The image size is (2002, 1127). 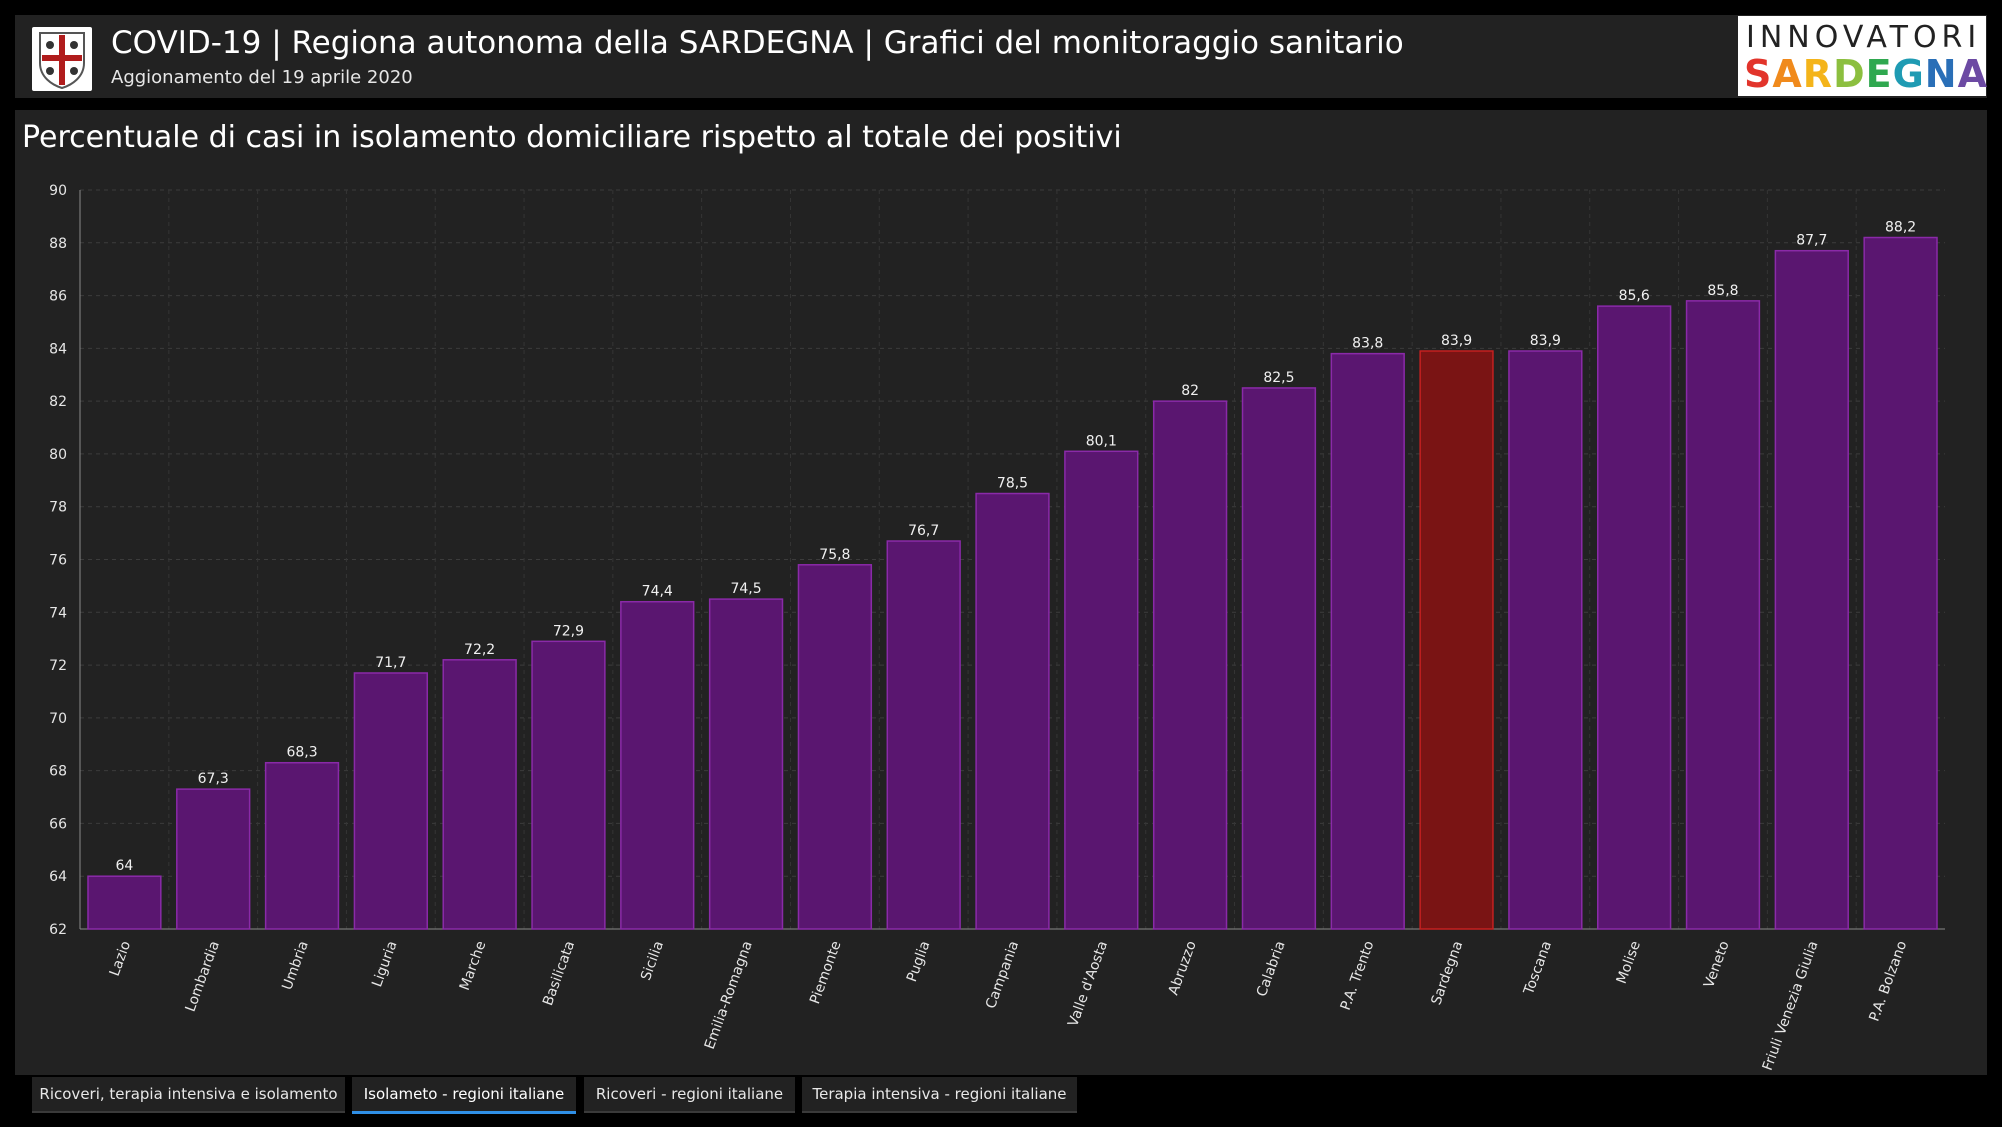 I want to click on bar-value-label: 85,6, so click(x=1634, y=296).